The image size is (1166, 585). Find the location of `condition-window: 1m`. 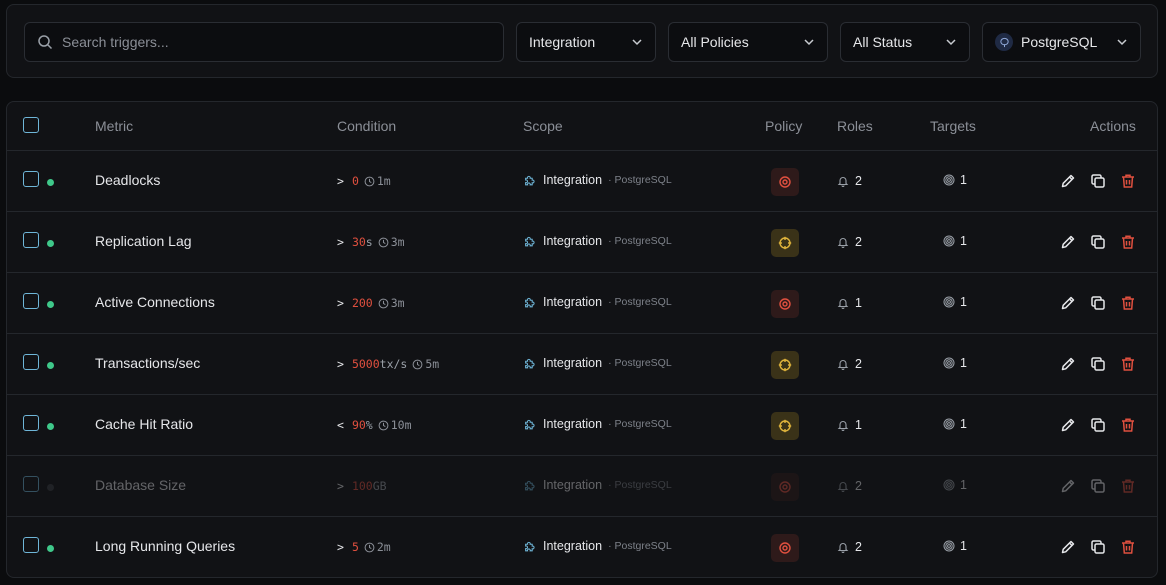

condition-window: 1m is located at coordinates (377, 181).